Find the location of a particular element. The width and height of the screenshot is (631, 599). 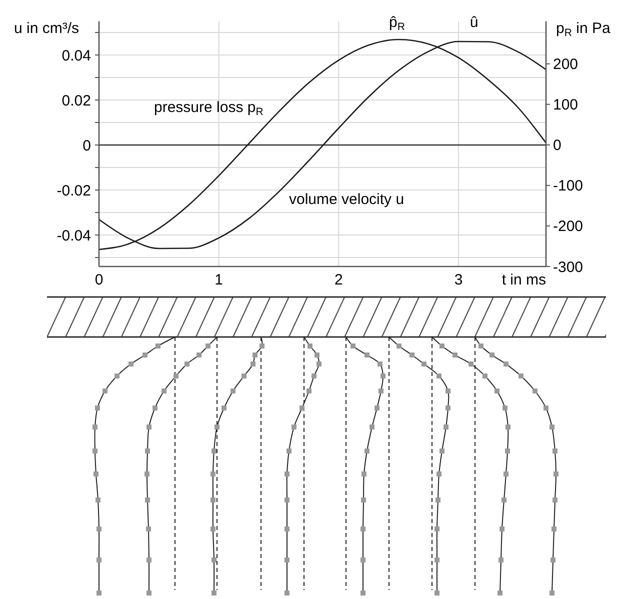

annotation: volume velocity u is located at coordinates (346, 199).